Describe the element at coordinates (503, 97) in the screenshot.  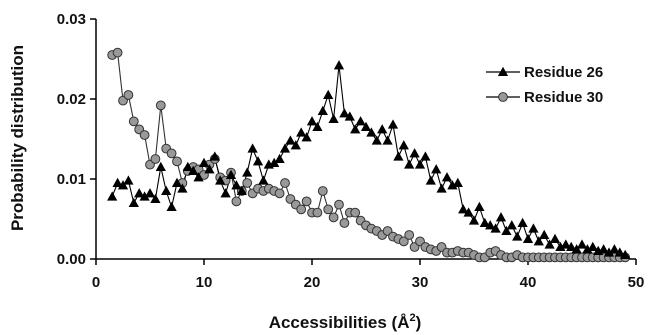
I see `legend-residue-30-marker` at that location.